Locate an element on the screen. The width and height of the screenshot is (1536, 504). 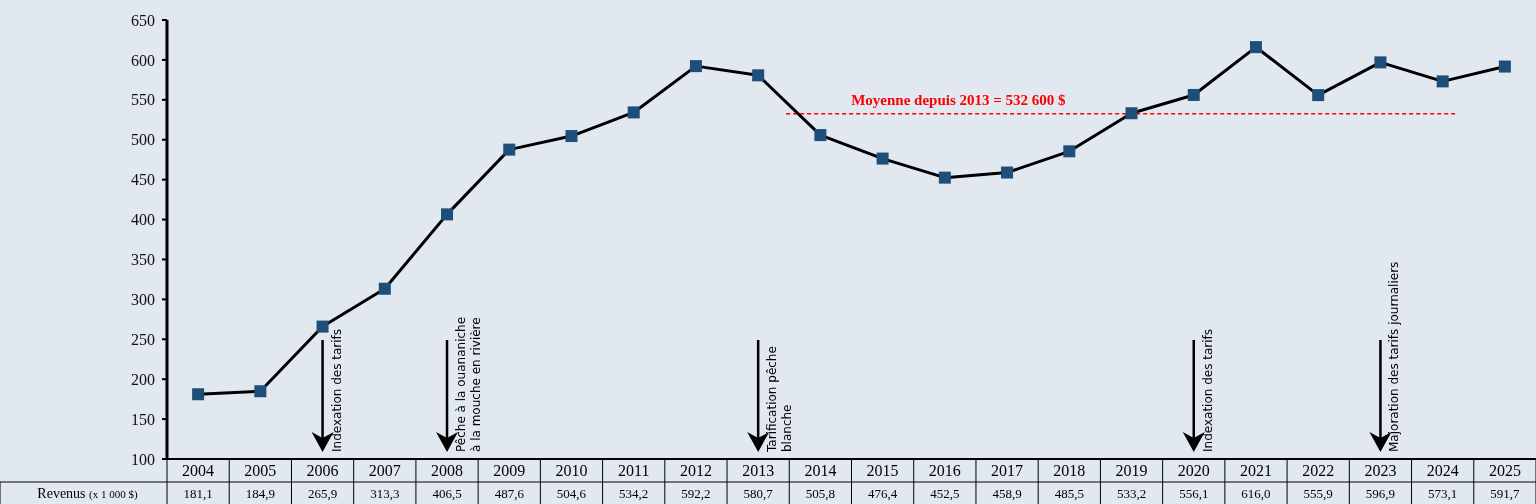
data-label: 504,6 is located at coordinates (571, 493).